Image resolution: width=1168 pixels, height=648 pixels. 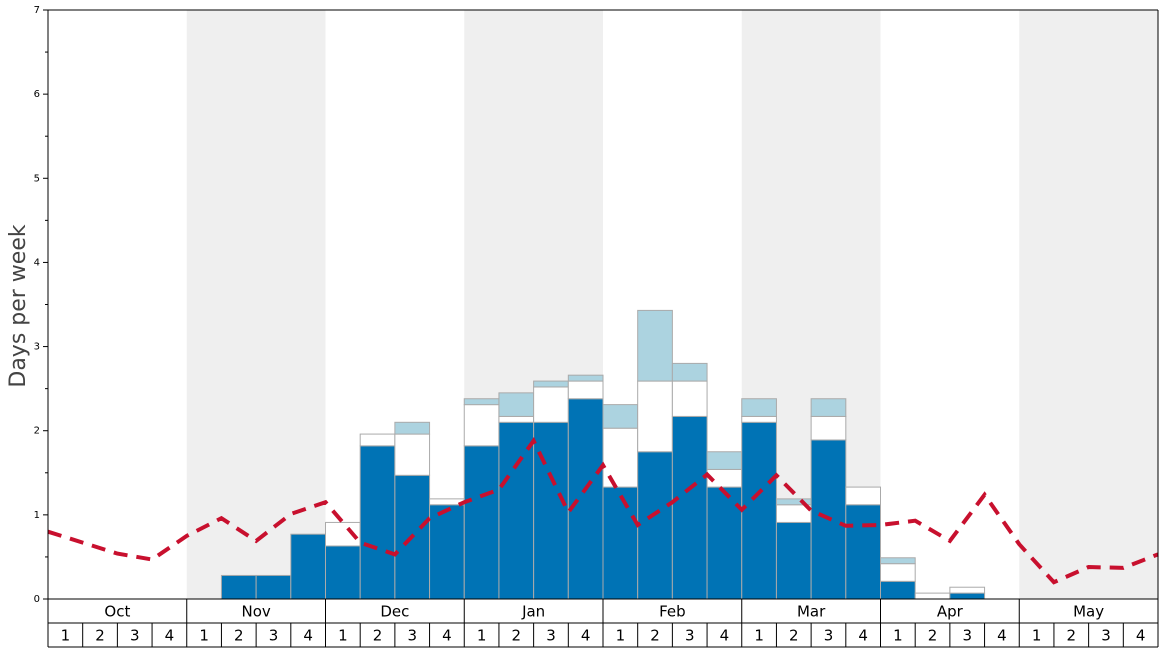 What do you see at coordinates (37, 178) in the screenshot?
I see `y-tick-label: 5` at bounding box center [37, 178].